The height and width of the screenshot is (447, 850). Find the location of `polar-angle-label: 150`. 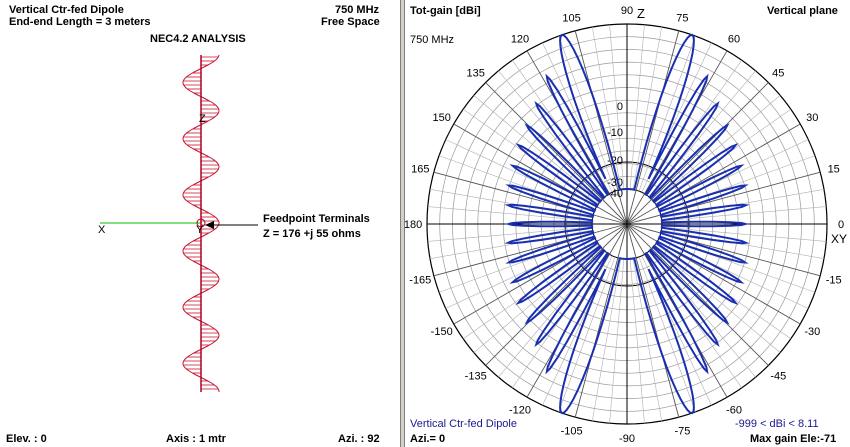

polar-angle-label: 150 is located at coordinates (442, 118).